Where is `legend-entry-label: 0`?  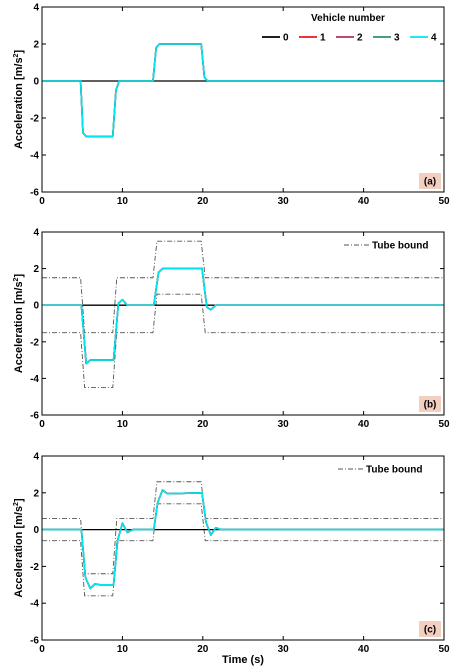 legend-entry-label: 0 is located at coordinates (286, 38).